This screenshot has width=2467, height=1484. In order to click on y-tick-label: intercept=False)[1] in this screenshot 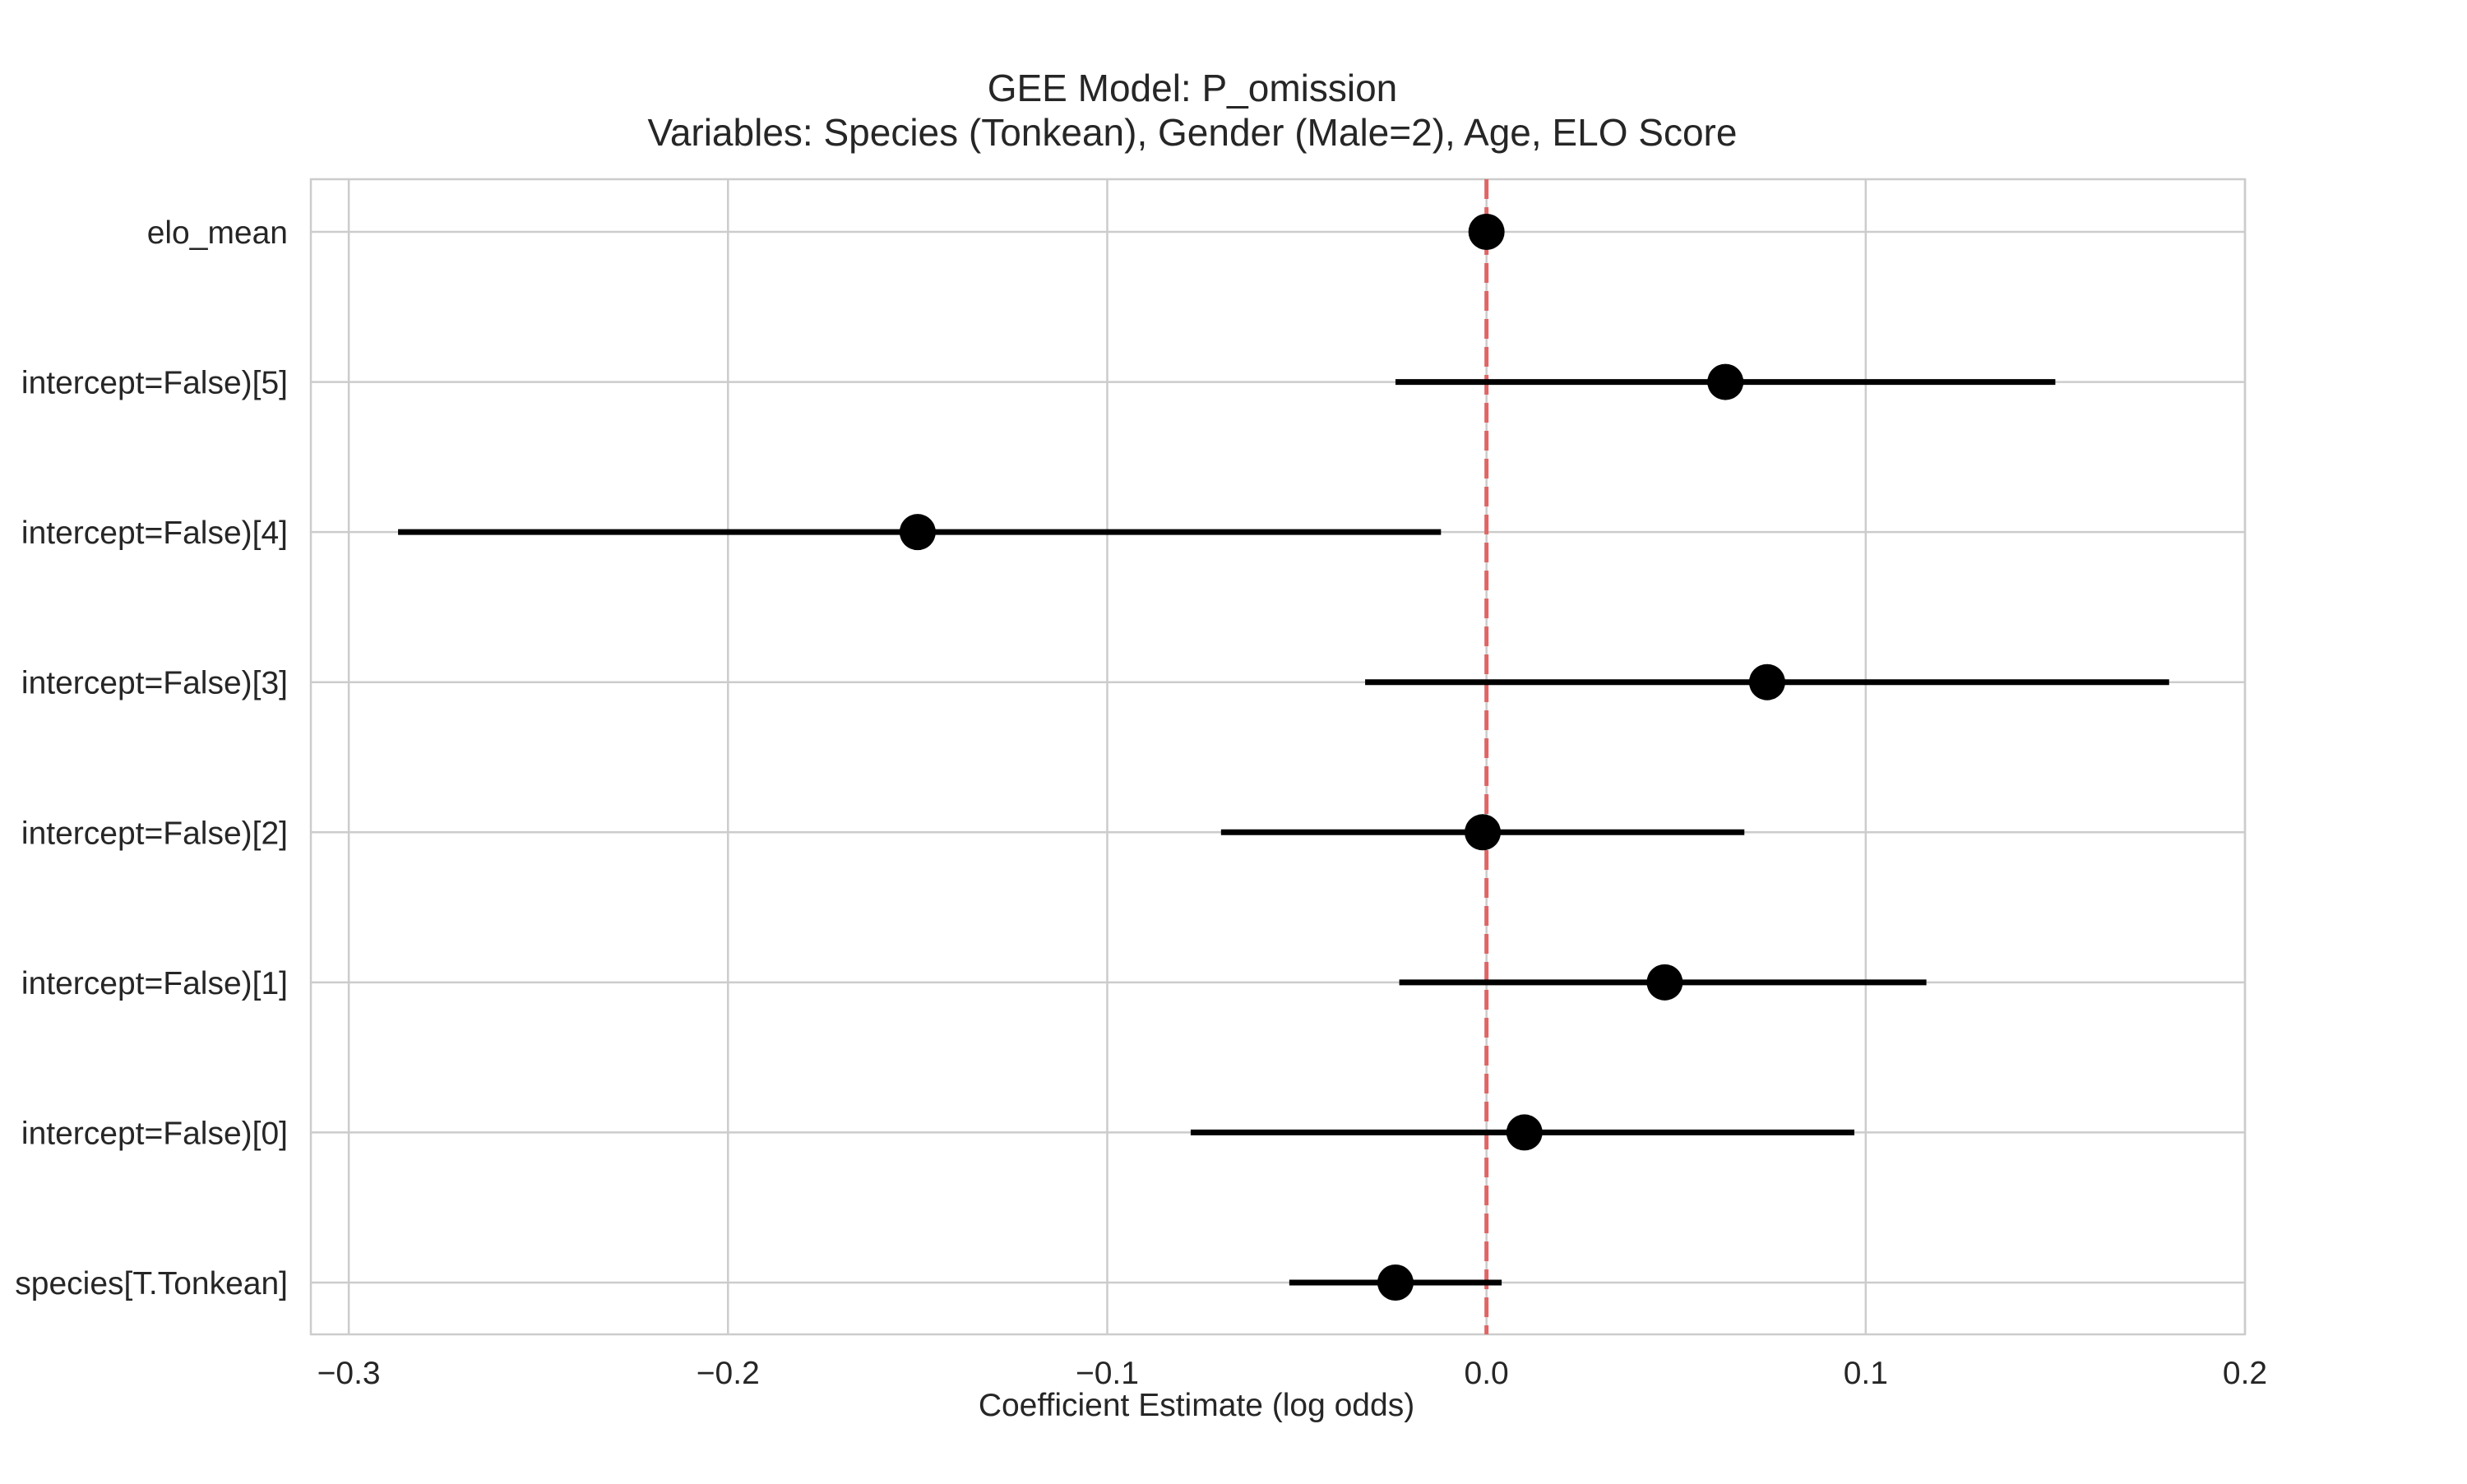, I will do `click(155, 984)`.